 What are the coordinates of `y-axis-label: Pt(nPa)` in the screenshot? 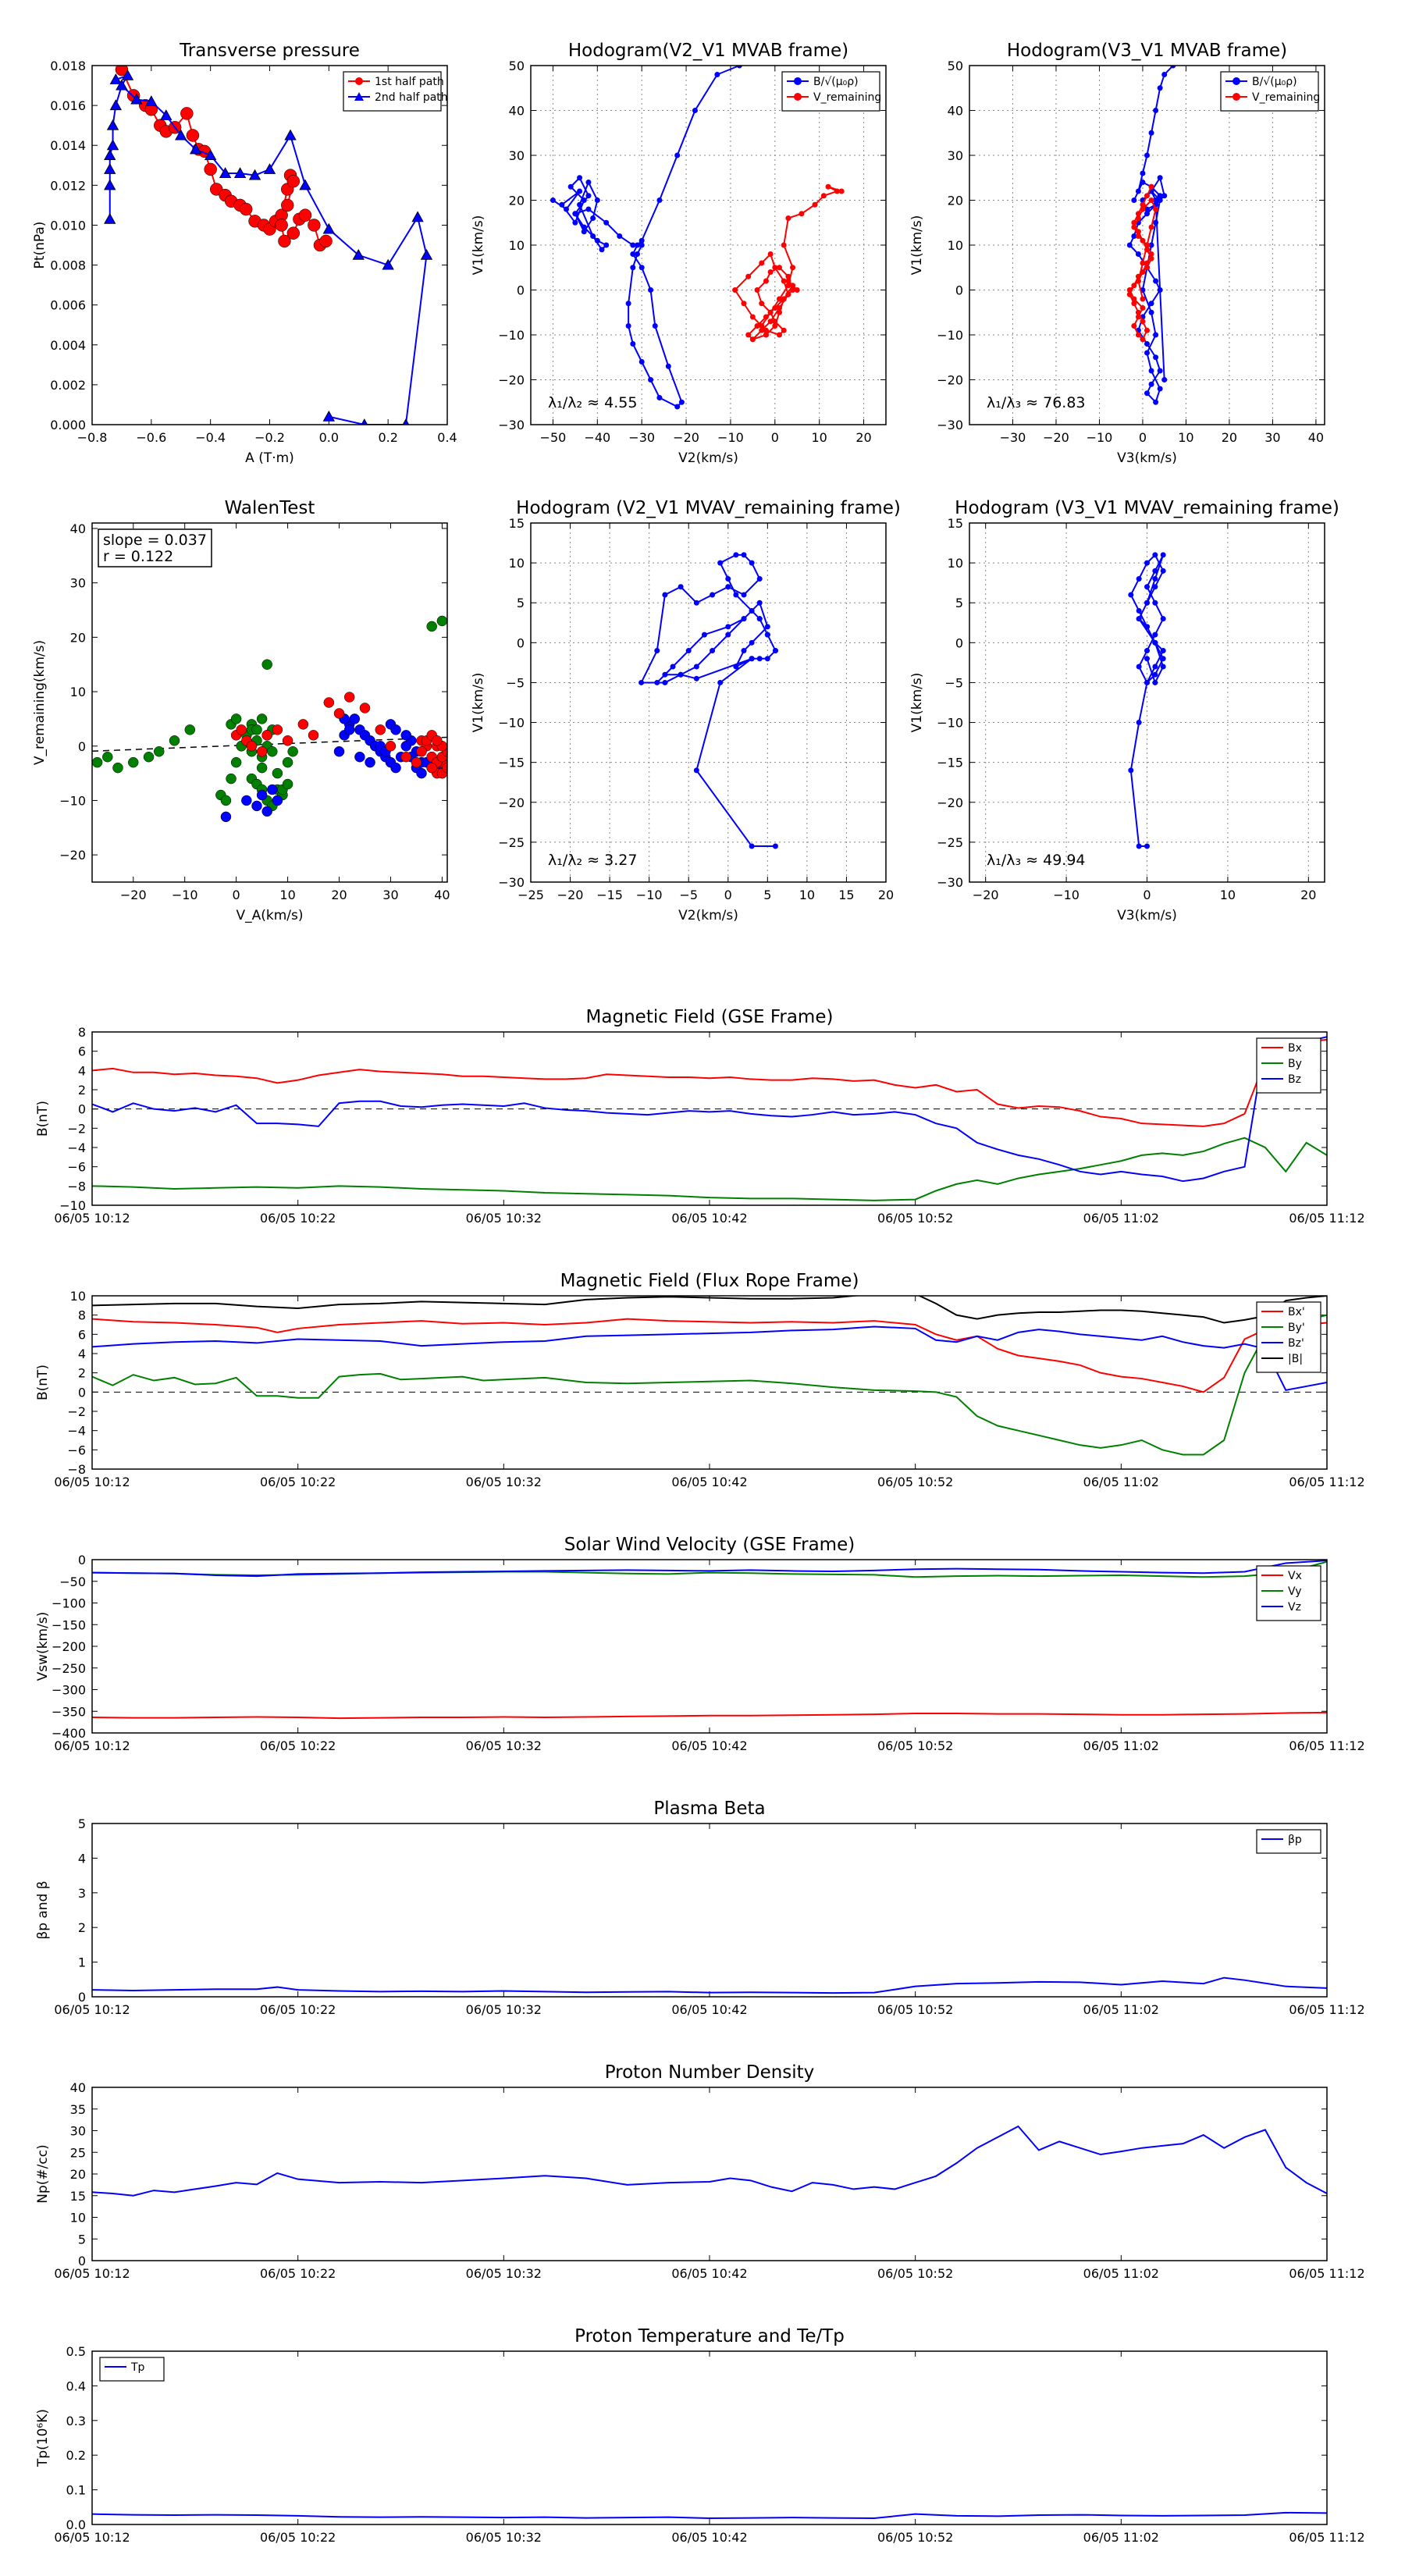 It's located at (40, 245).